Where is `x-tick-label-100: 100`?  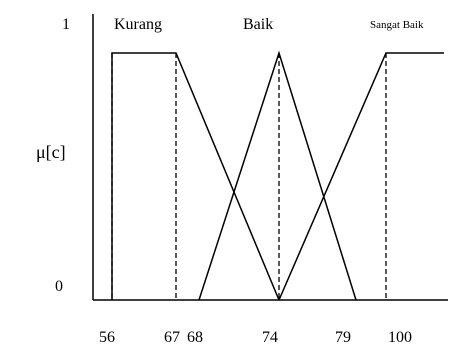
x-tick-label-100: 100 is located at coordinates (400, 337).